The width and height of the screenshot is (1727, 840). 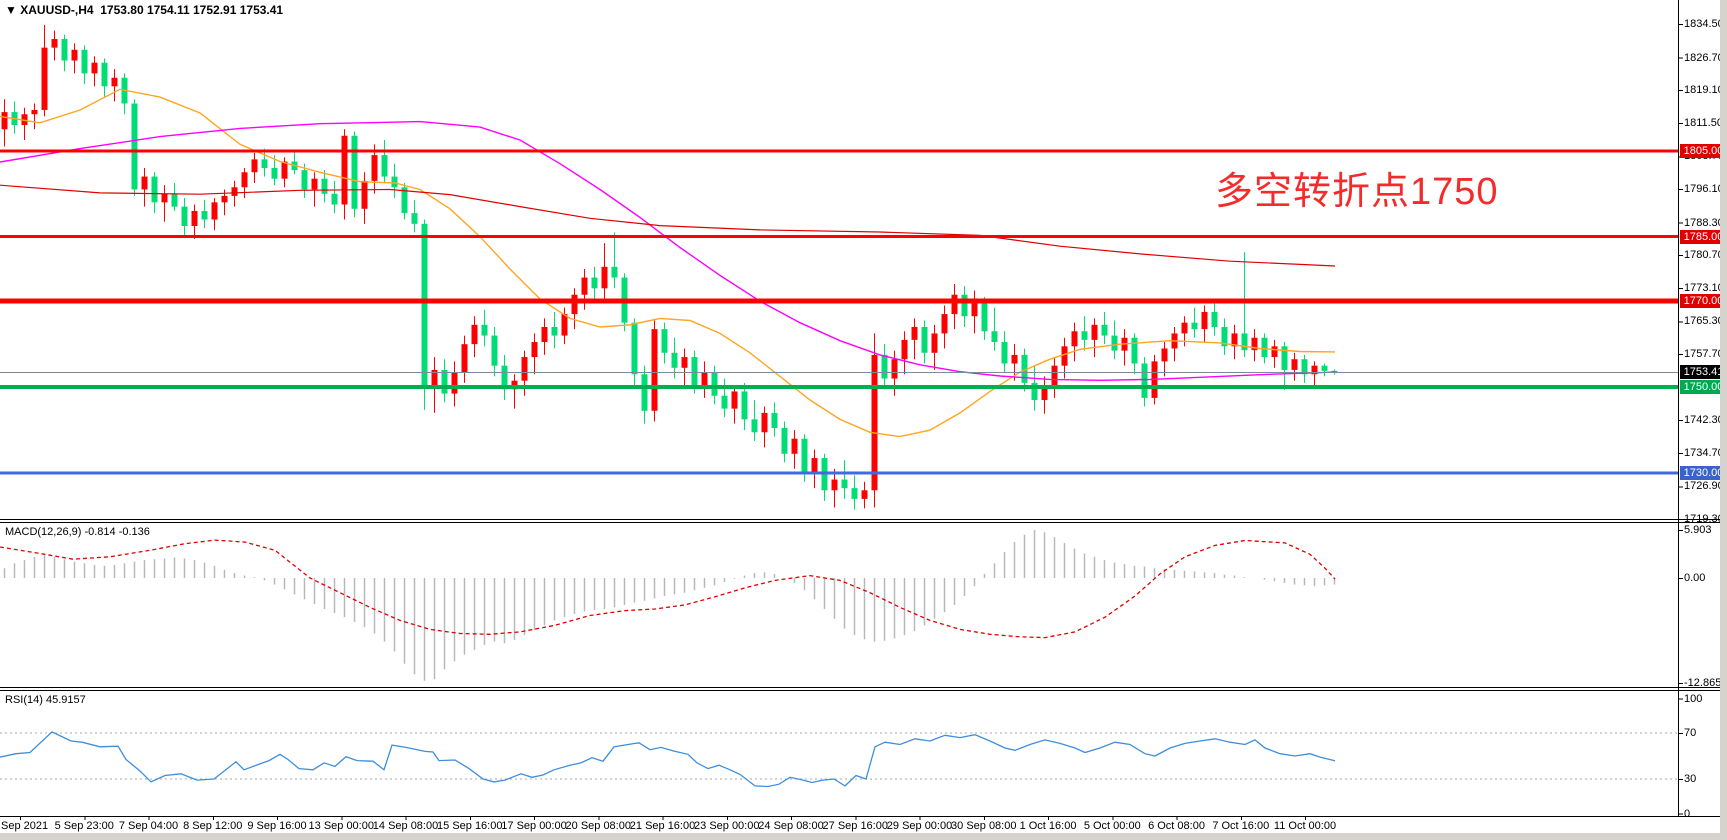 I want to click on price-tick-label: 1811.50, so click(x=1703, y=122).